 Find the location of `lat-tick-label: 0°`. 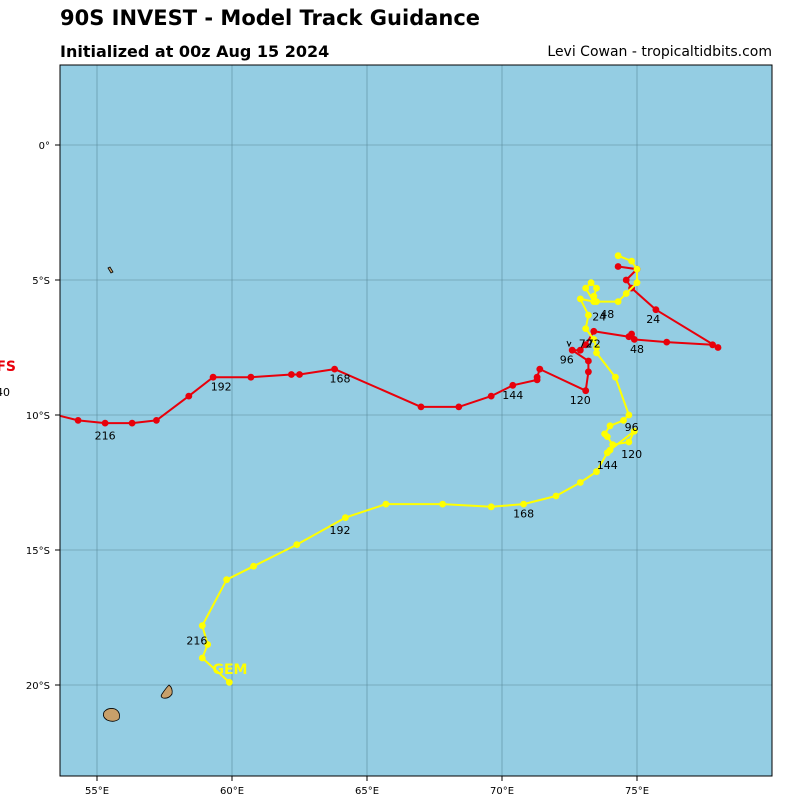

lat-tick-label: 0° is located at coordinates (44, 146).